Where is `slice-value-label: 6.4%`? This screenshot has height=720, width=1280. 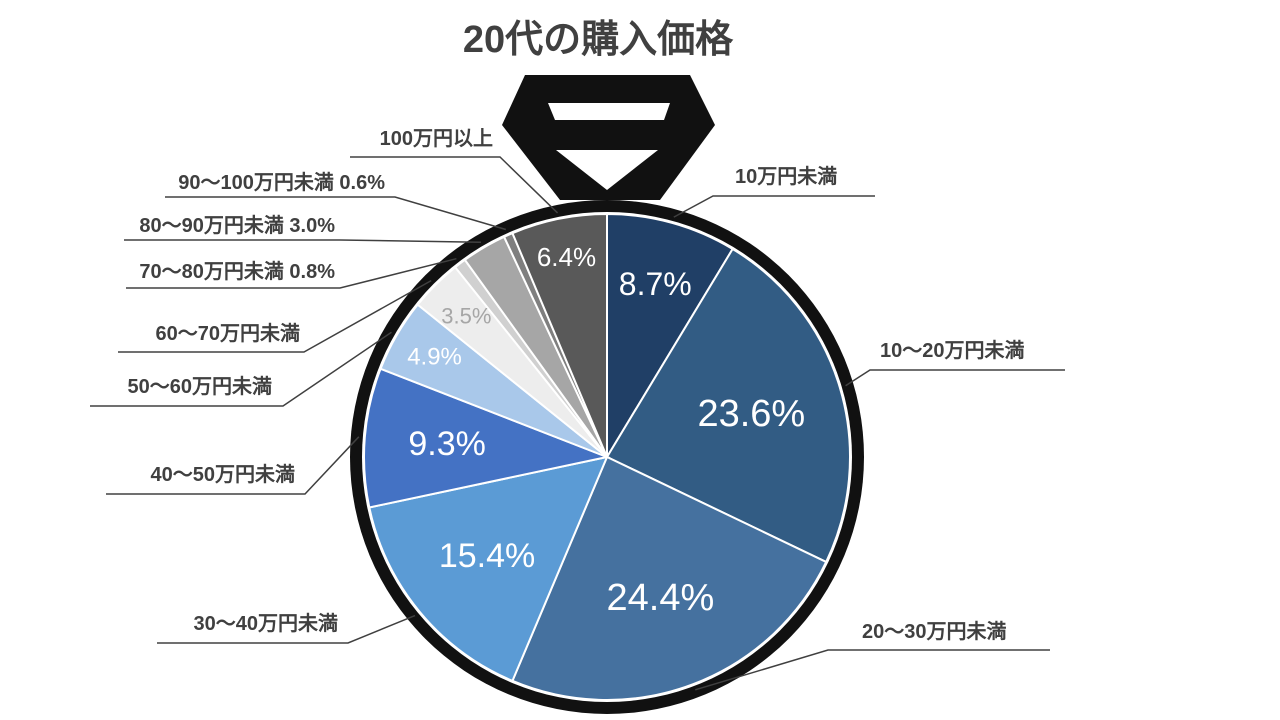 slice-value-label: 6.4% is located at coordinates (566, 257).